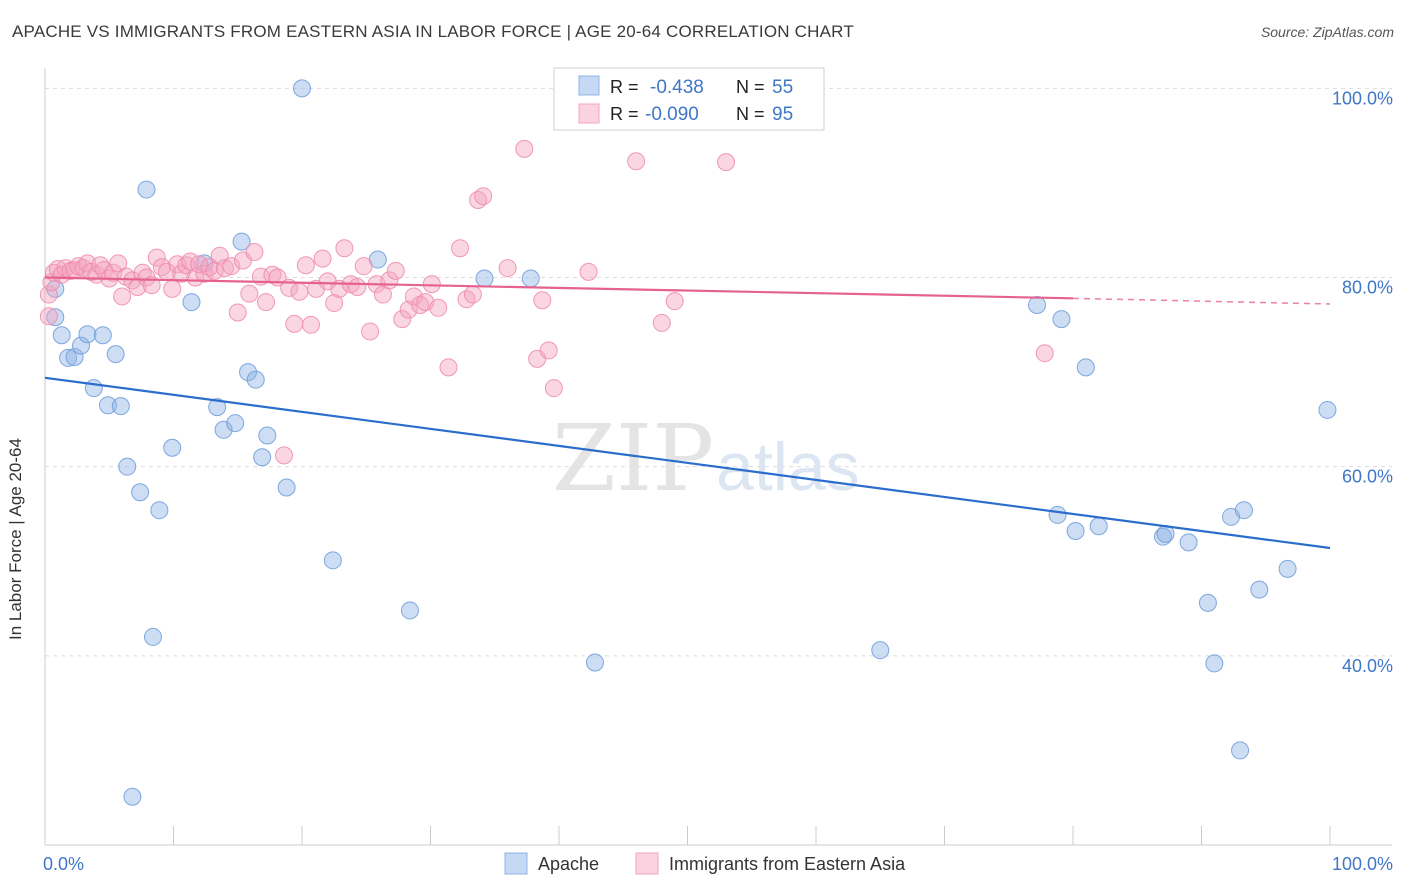  Describe the element at coordinates (689, 99) in the screenshot. I see `stats-box: R = -0.438 N = 55 R = -0.090 N = 95` at that location.